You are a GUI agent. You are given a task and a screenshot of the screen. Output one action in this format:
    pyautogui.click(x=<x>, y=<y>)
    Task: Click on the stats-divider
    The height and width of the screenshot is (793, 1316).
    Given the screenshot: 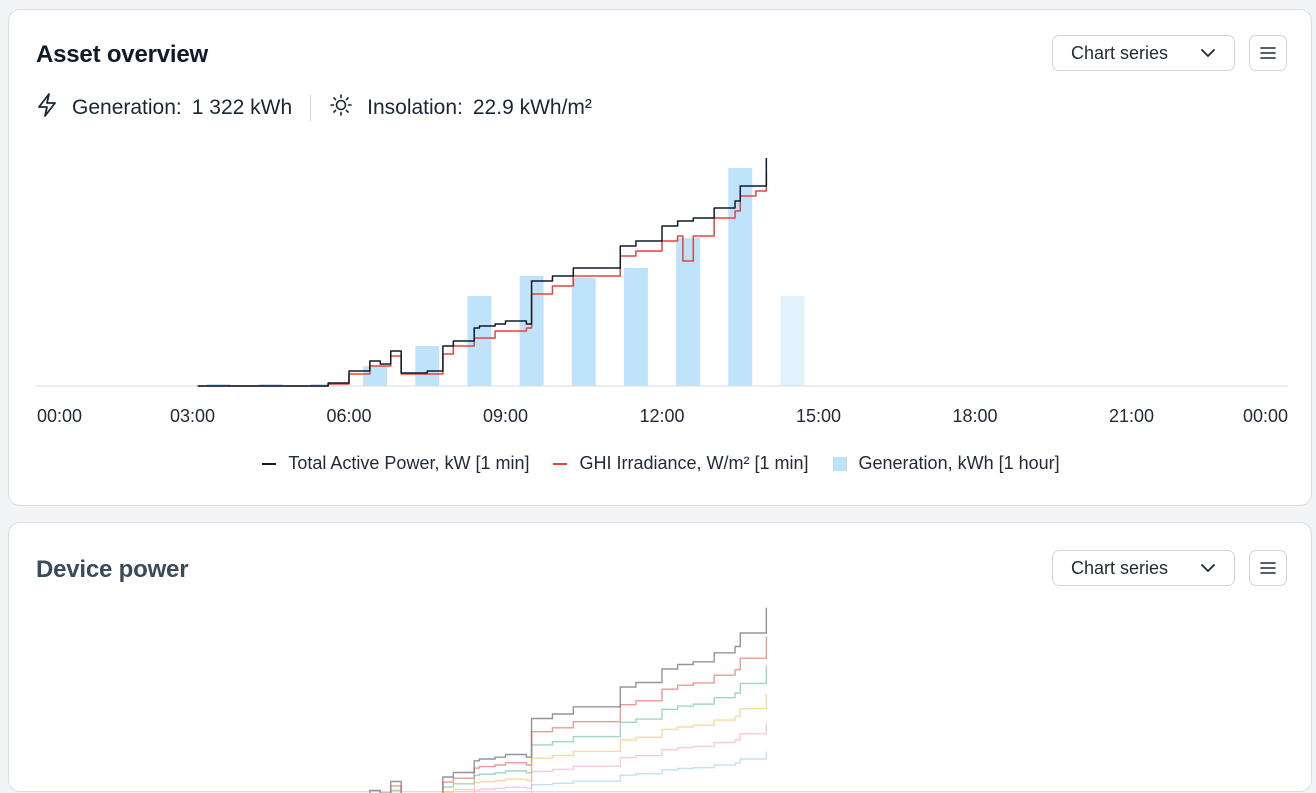 What is the action you would take?
    pyautogui.click(x=311, y=108)
    